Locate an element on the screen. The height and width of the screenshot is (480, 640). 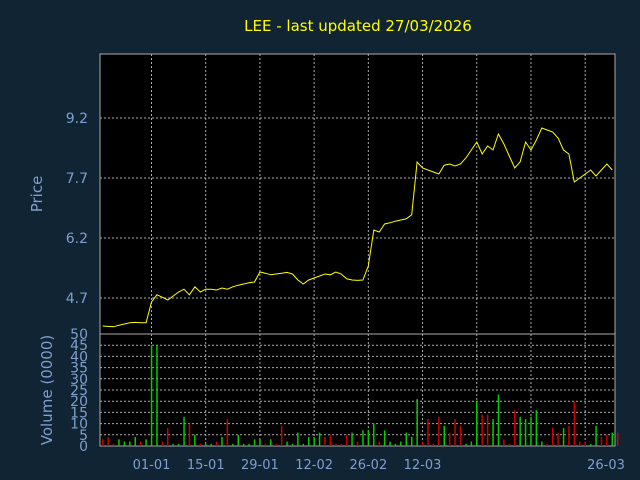
volume-y-tick-label: 25 is located at coordinates (79, 391).